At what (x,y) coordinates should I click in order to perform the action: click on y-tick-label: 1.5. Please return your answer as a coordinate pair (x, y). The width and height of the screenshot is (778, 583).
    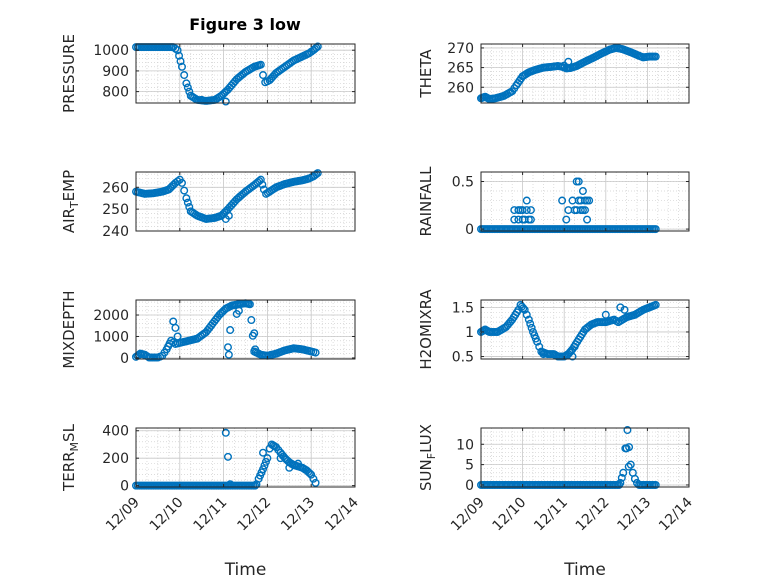
    Looking at the image, I should click on (463, 308).